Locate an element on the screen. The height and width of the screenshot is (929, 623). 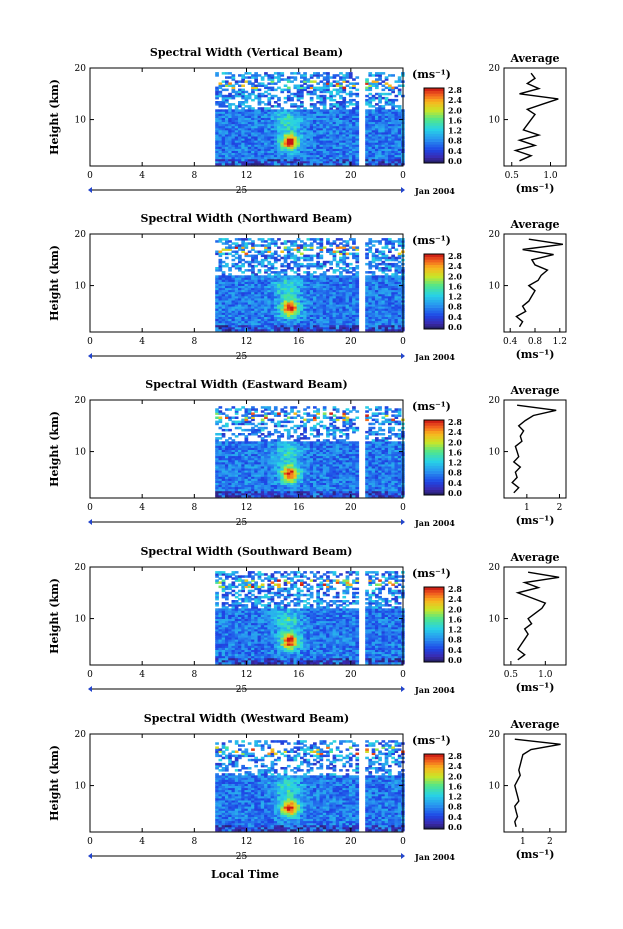
average-unit: (ms⁻¹) is located at coordinates (535, 854).